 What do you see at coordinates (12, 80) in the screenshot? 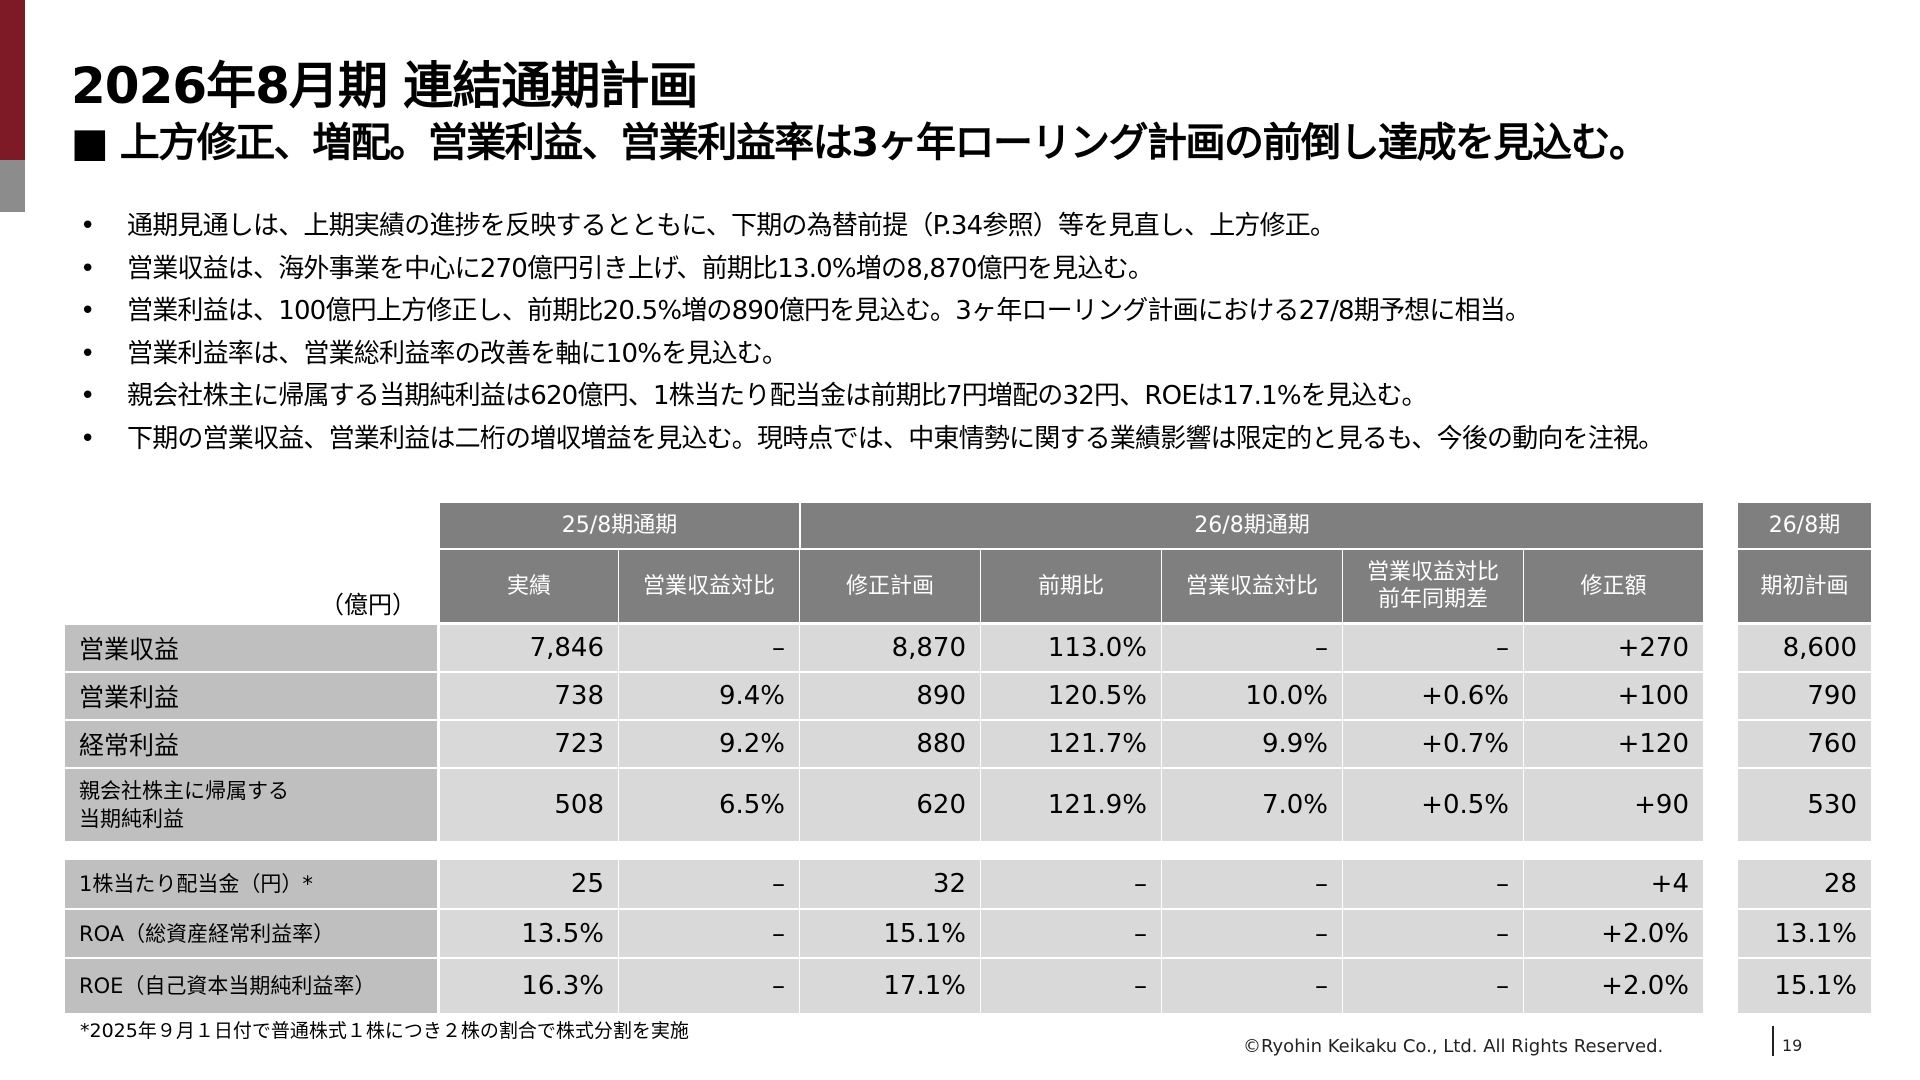
I see `accent-bar` at bounding box center [12, 80].